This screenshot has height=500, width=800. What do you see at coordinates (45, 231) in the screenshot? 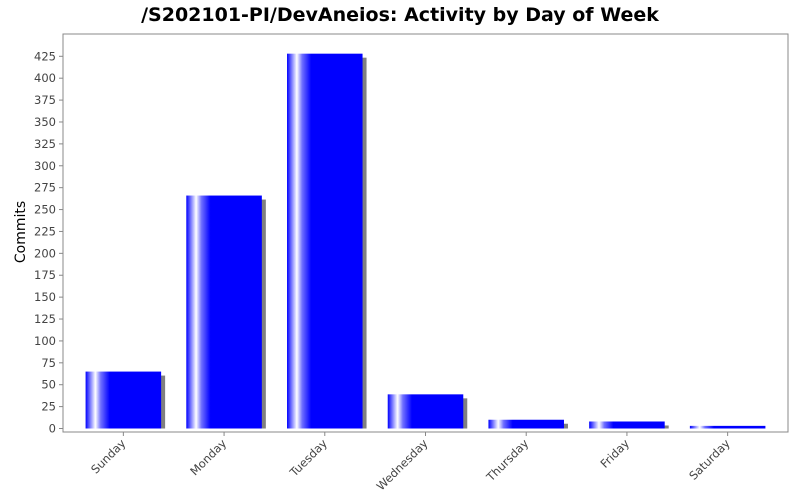
I see `y-tick-label: 225` at bounding box center [45, 231].